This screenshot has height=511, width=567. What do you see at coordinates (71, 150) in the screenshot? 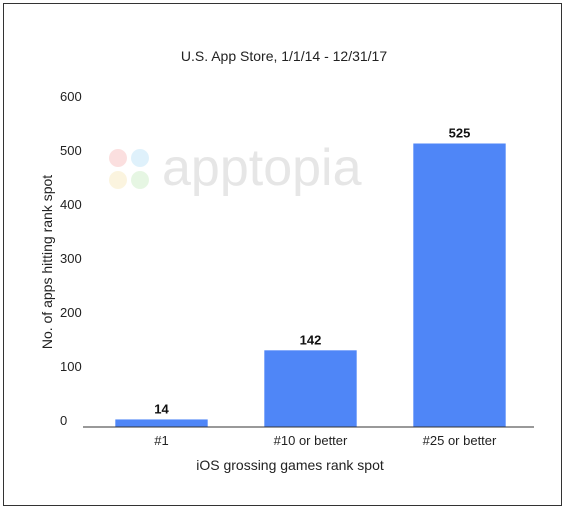
I see `y-tick-label: 500` at bounding box center [71, 150].